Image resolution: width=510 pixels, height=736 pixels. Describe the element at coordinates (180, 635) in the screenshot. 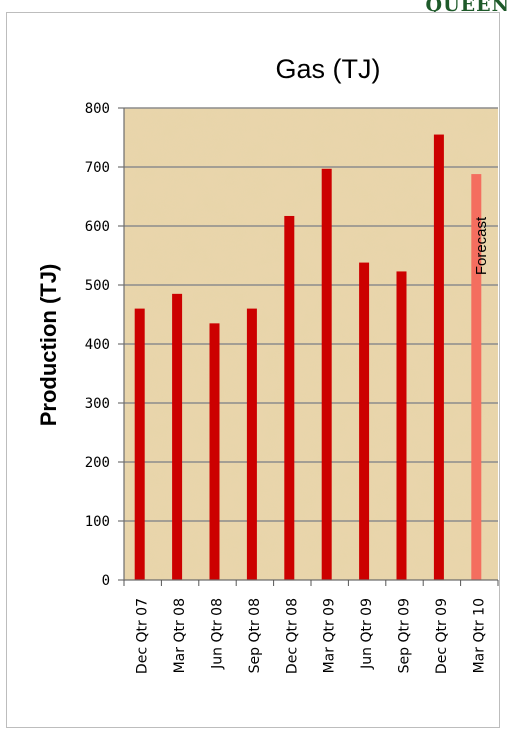

I see `x-tick-label: Mar Qtr 08` at that location.